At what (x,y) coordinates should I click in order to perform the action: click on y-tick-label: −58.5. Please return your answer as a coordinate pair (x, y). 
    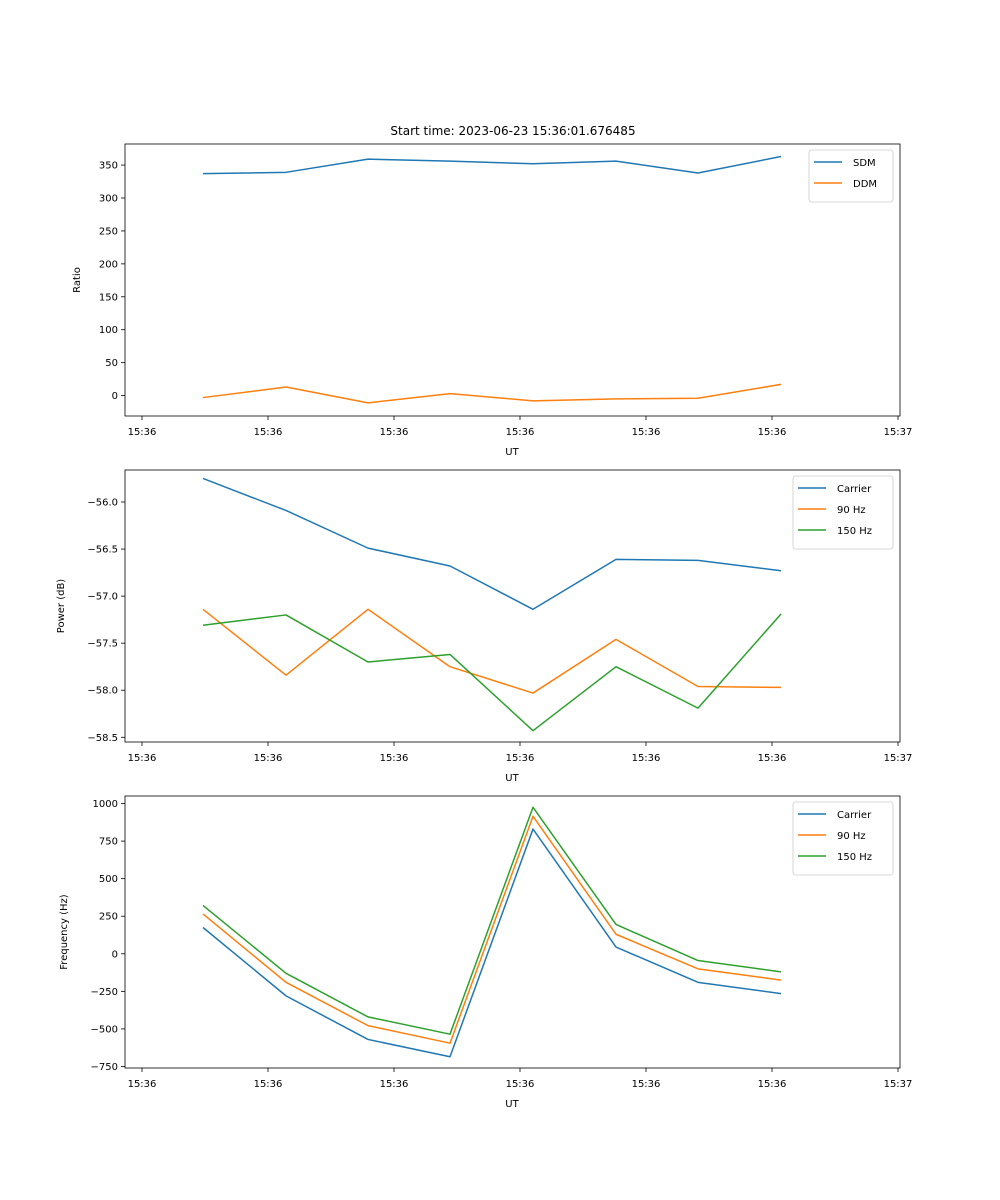
    Looking at the image, I should click on (102, 738).